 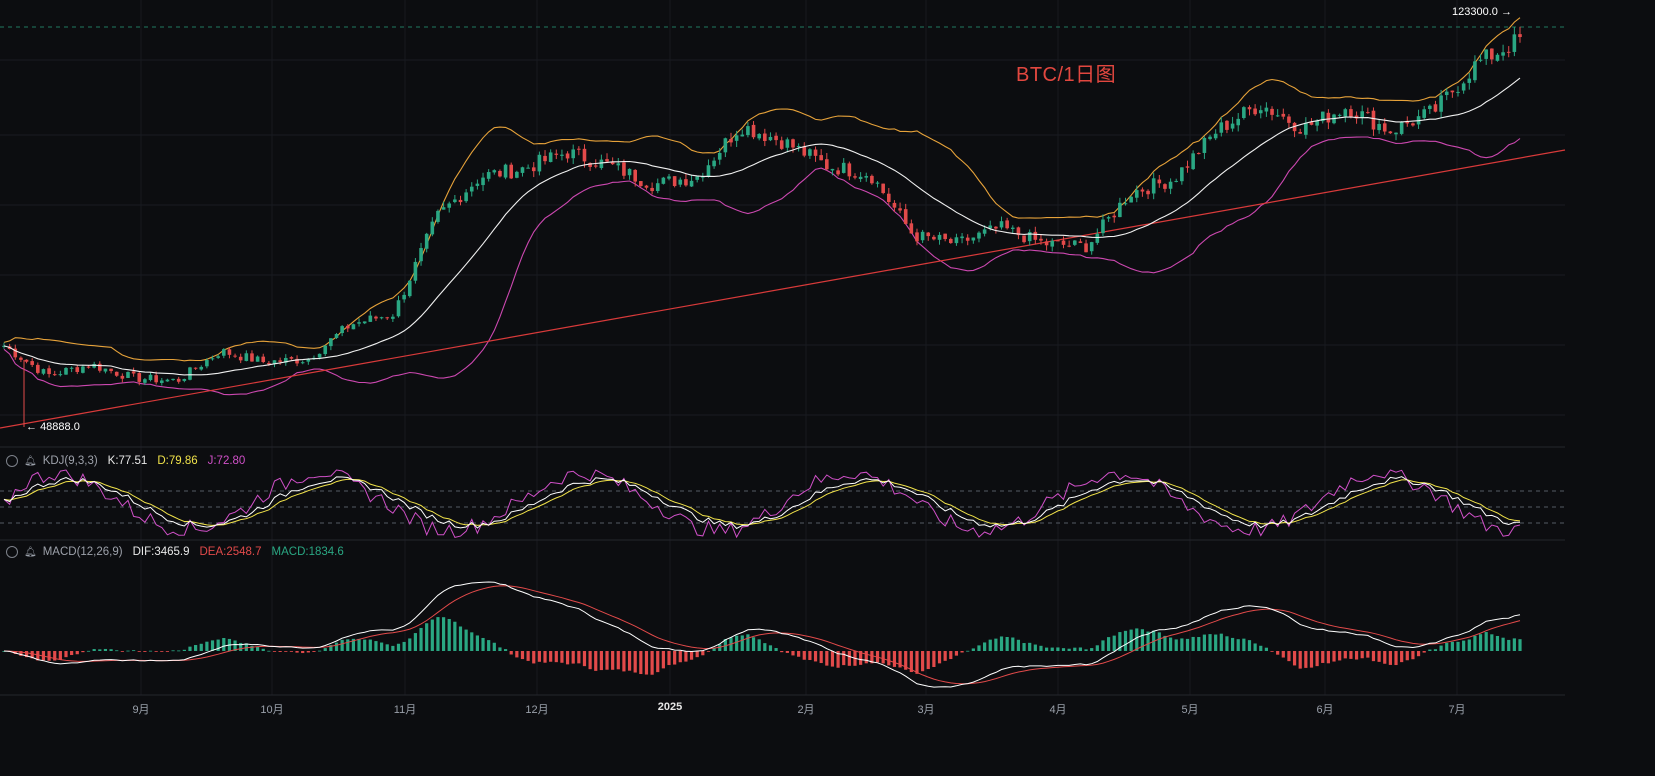 What do you see at coordinates (1506, 12) in the screenshot?
I see `arrow-right-icon: →` at bounding box center [1506, 12].